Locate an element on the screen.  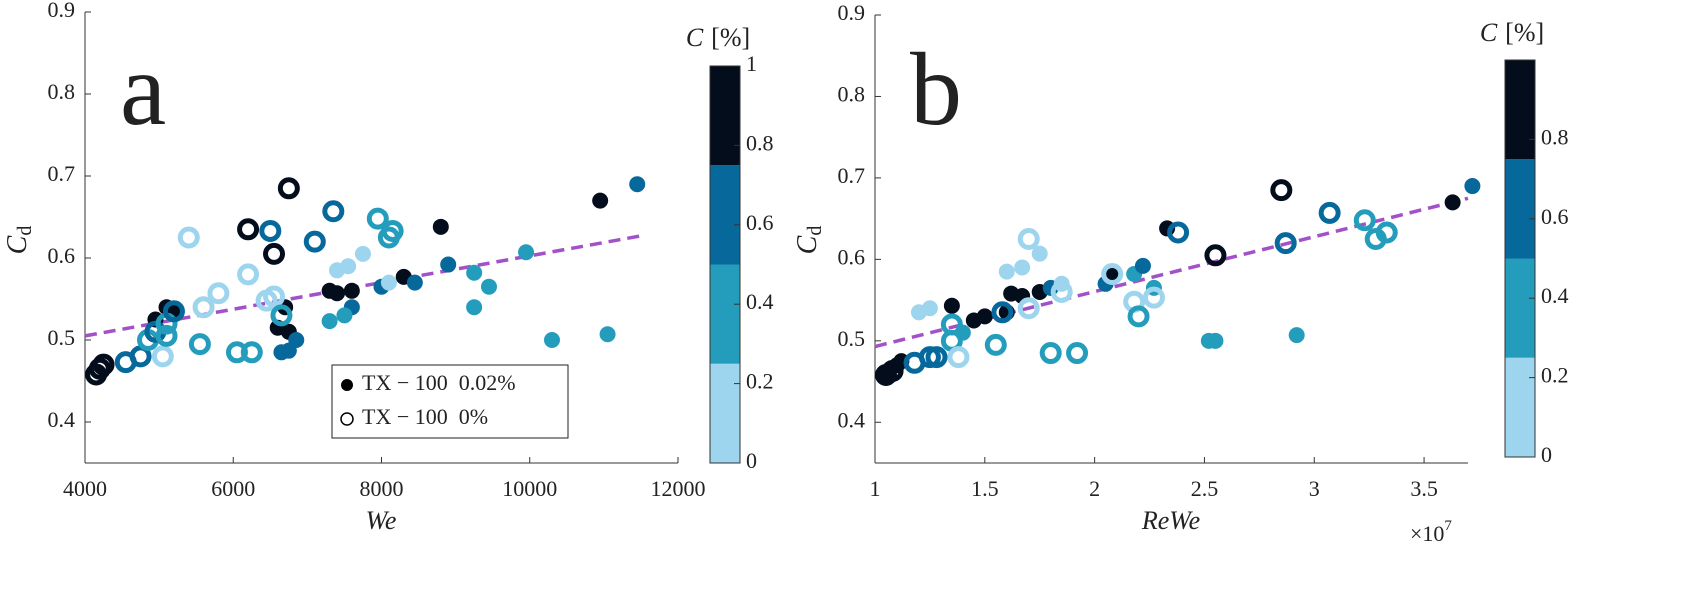
y-label-subscript: d is located at coordinates (815, 231).